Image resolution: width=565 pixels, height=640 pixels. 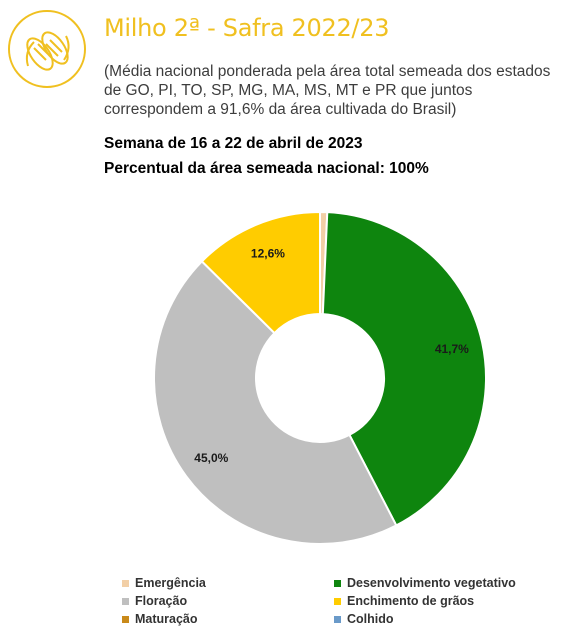 I want to click on corn-icon, so click(x=47, y=49).